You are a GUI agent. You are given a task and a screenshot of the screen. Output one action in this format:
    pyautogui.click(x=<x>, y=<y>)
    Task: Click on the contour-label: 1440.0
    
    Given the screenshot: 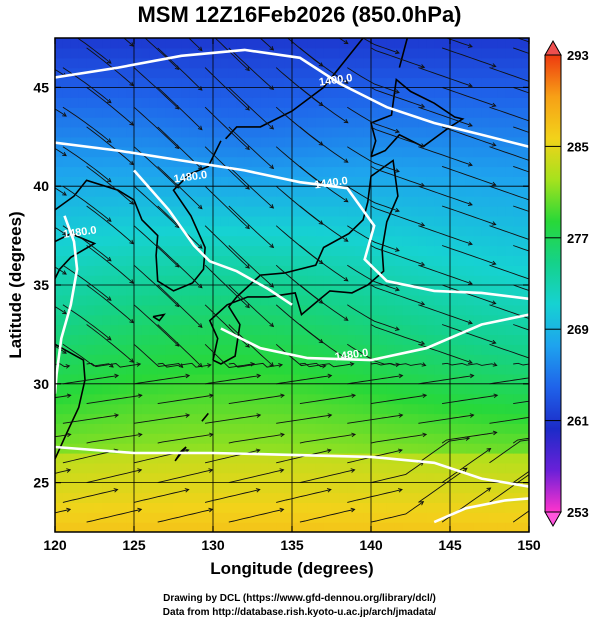 What is the action you would take?
    pyautogui.click(x=331, y=183)
    